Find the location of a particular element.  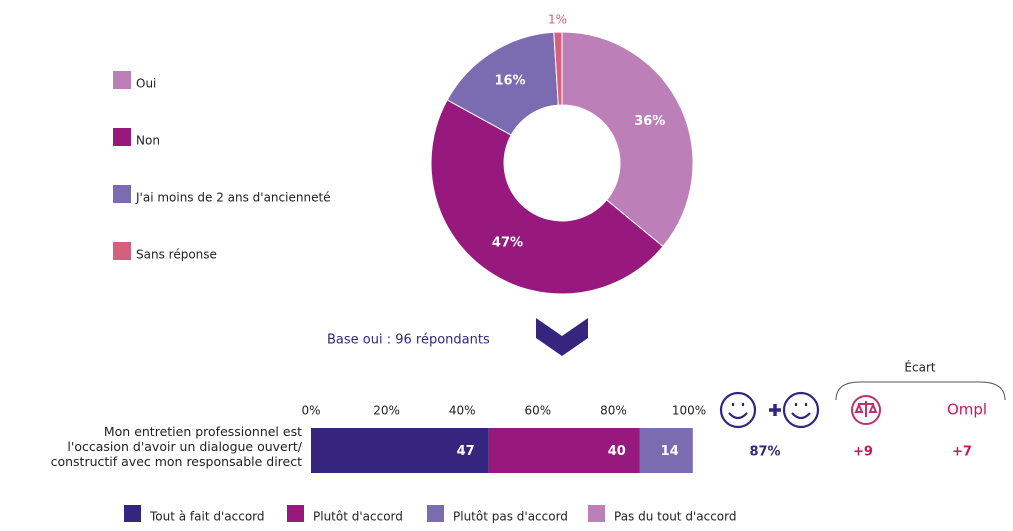

x-tick-label: 0% is located at coordinates (310, 411).